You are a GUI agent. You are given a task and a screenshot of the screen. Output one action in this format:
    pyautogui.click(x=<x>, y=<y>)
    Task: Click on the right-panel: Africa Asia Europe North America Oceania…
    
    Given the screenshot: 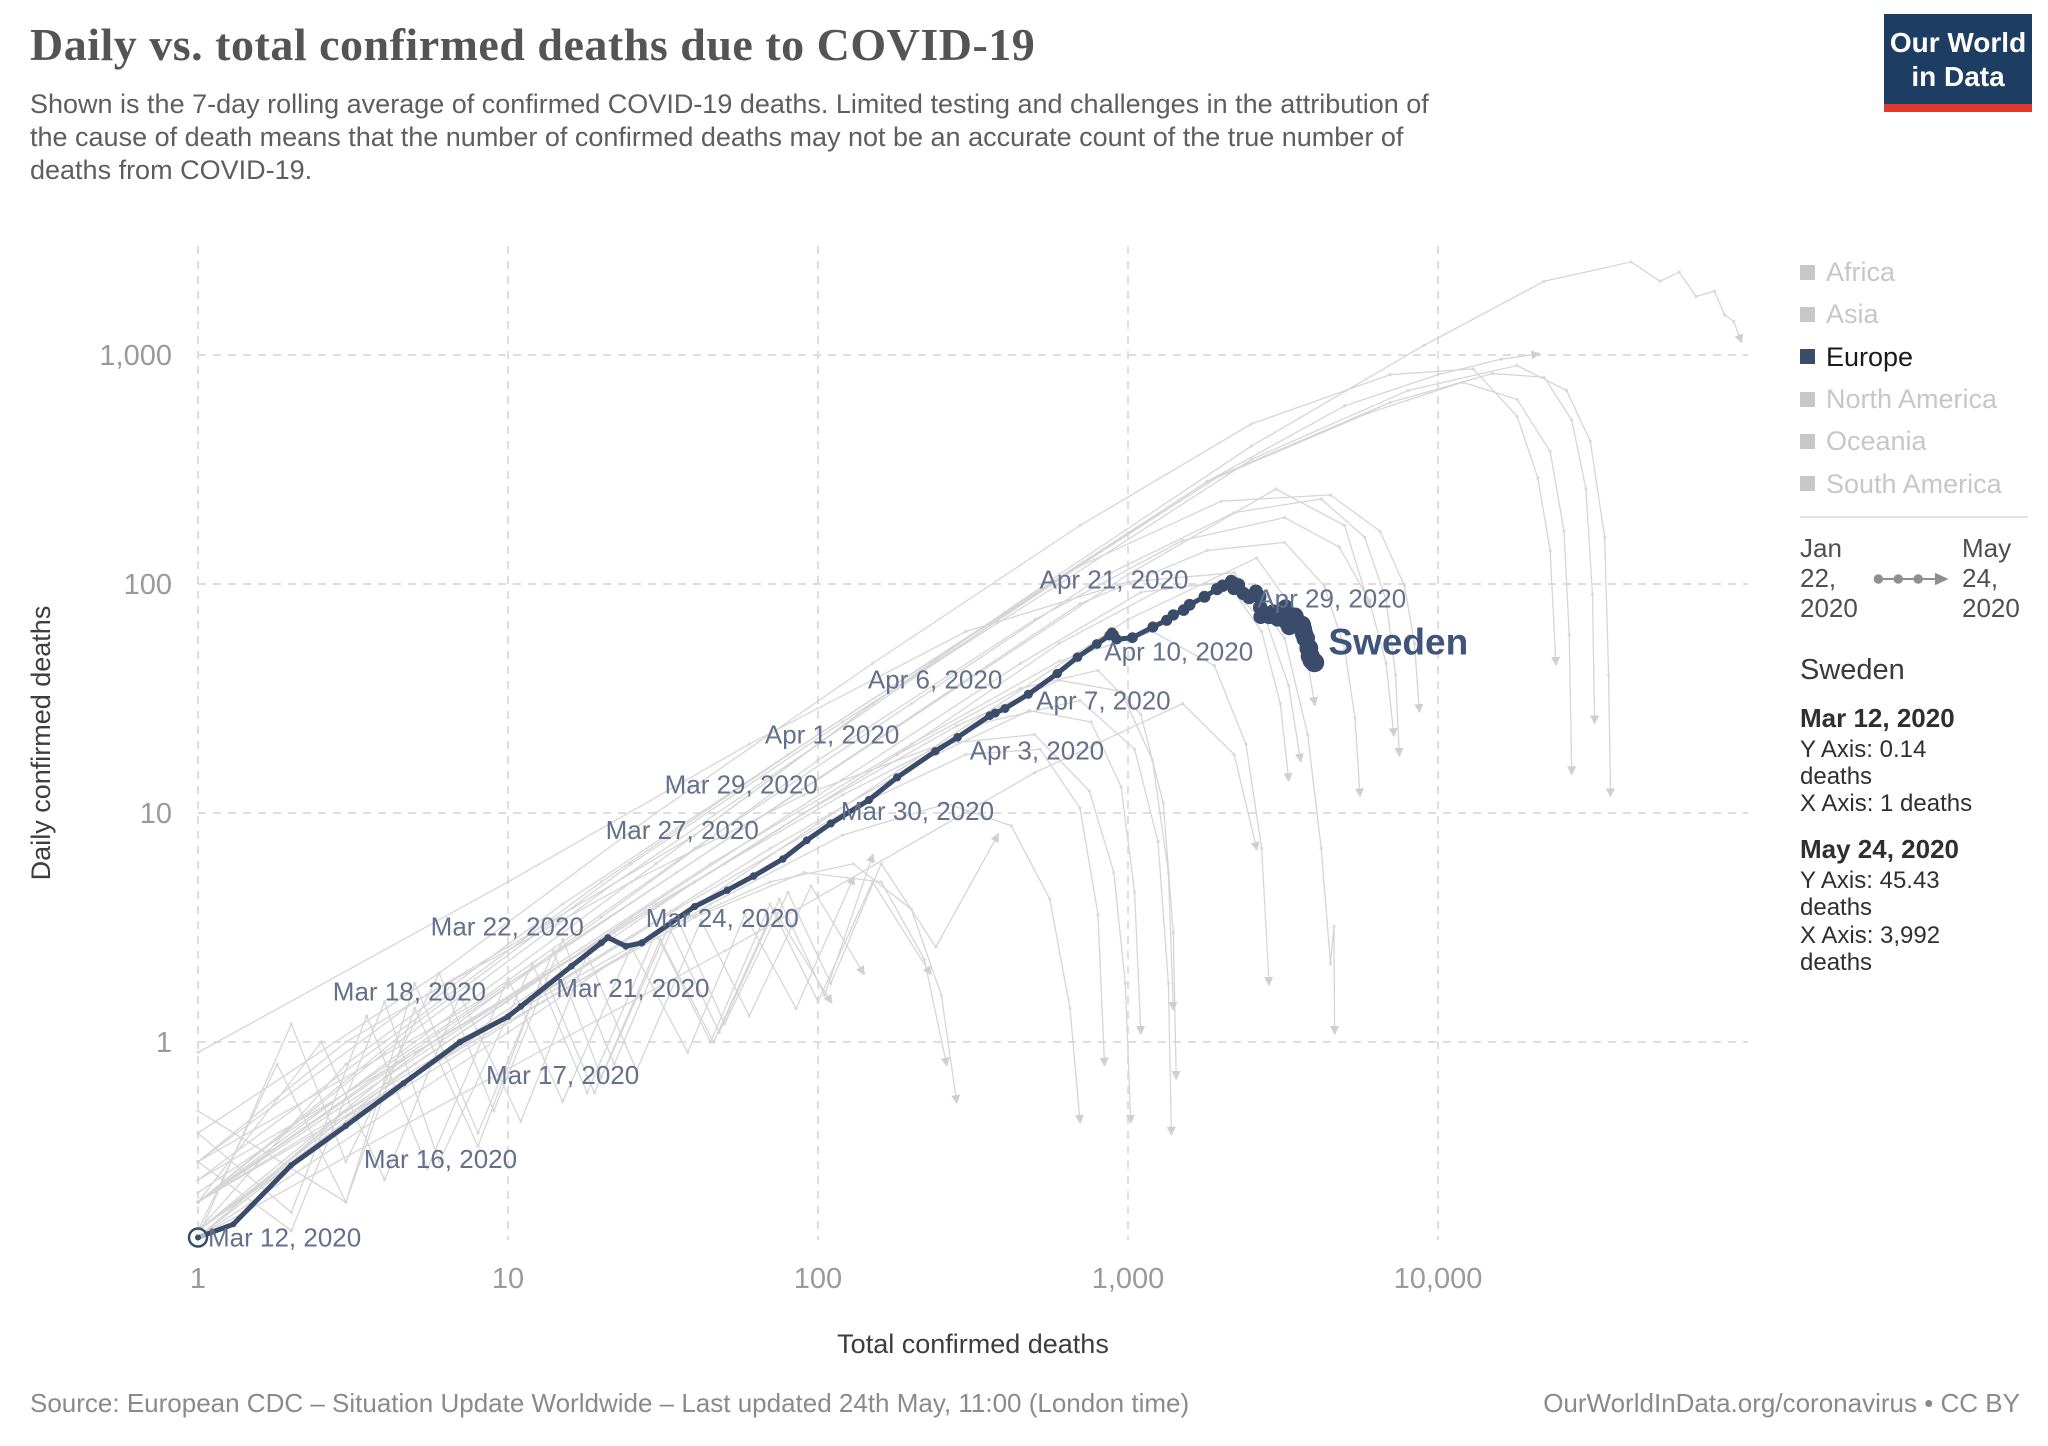 What is the action you would take?
    pyautogui.click(x=1920, y=617)
    